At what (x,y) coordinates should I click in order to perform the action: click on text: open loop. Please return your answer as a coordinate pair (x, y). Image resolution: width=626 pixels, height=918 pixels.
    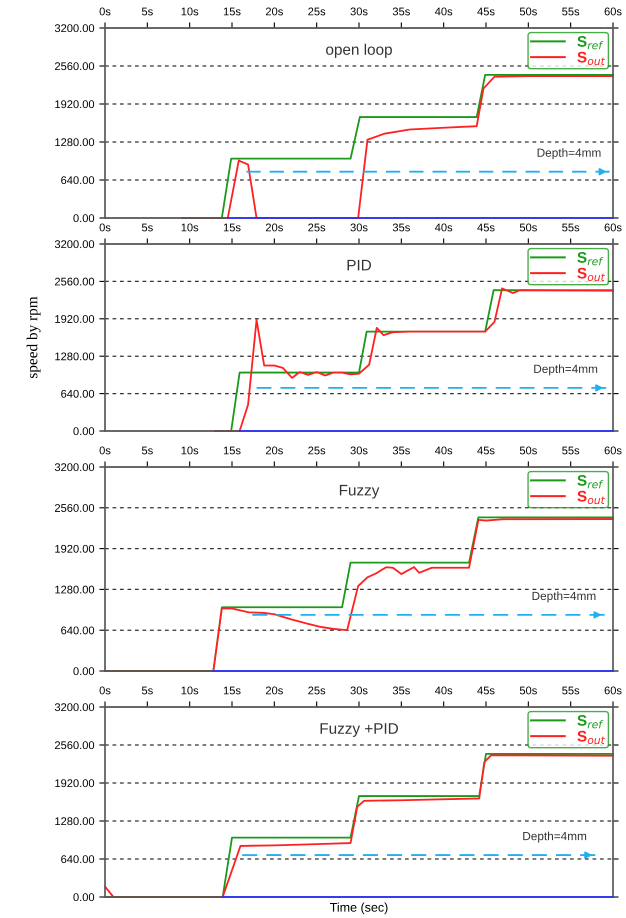
    Looking at the image, I should click on (359, 51).